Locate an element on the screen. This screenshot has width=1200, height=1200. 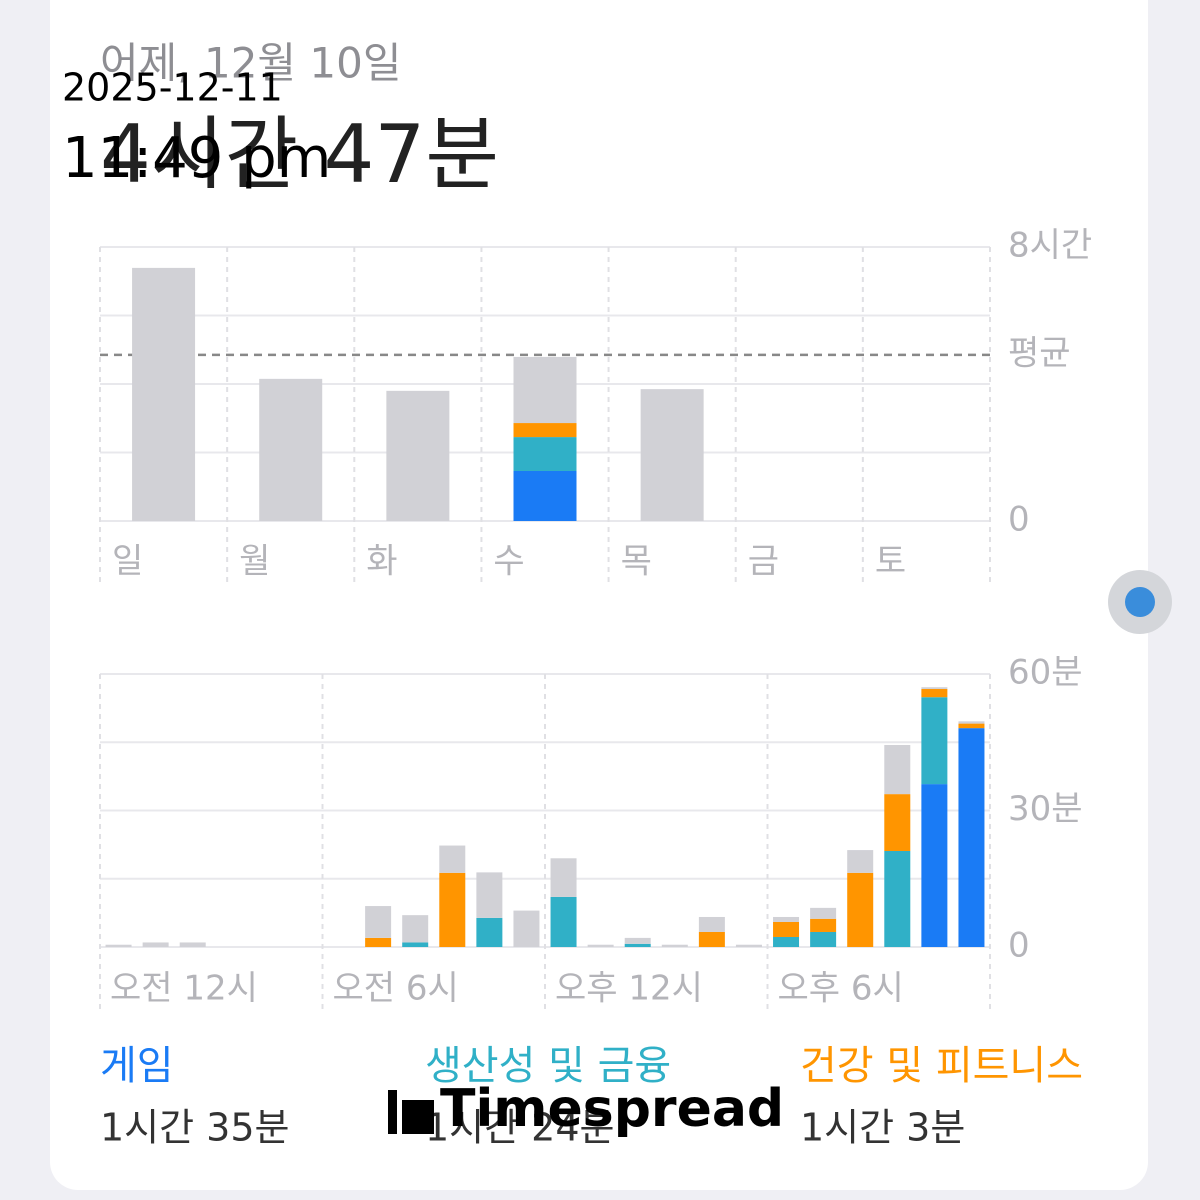
total-time: 4시간 47분 is located at coordinates (299, 154).